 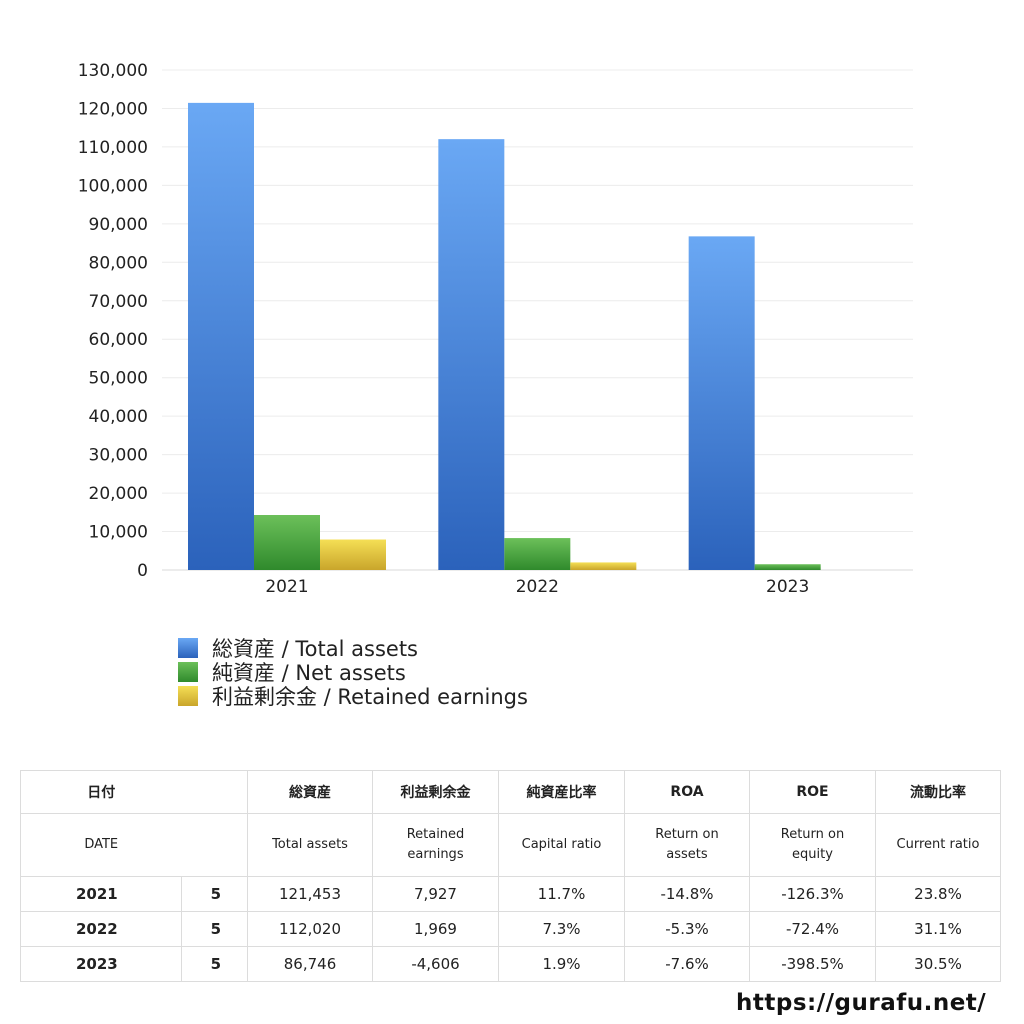 What do you see at coordinates (310, 929) in the screenshot?
I see `cell-total-assets: 112,020` at bounding box center [310, 929].